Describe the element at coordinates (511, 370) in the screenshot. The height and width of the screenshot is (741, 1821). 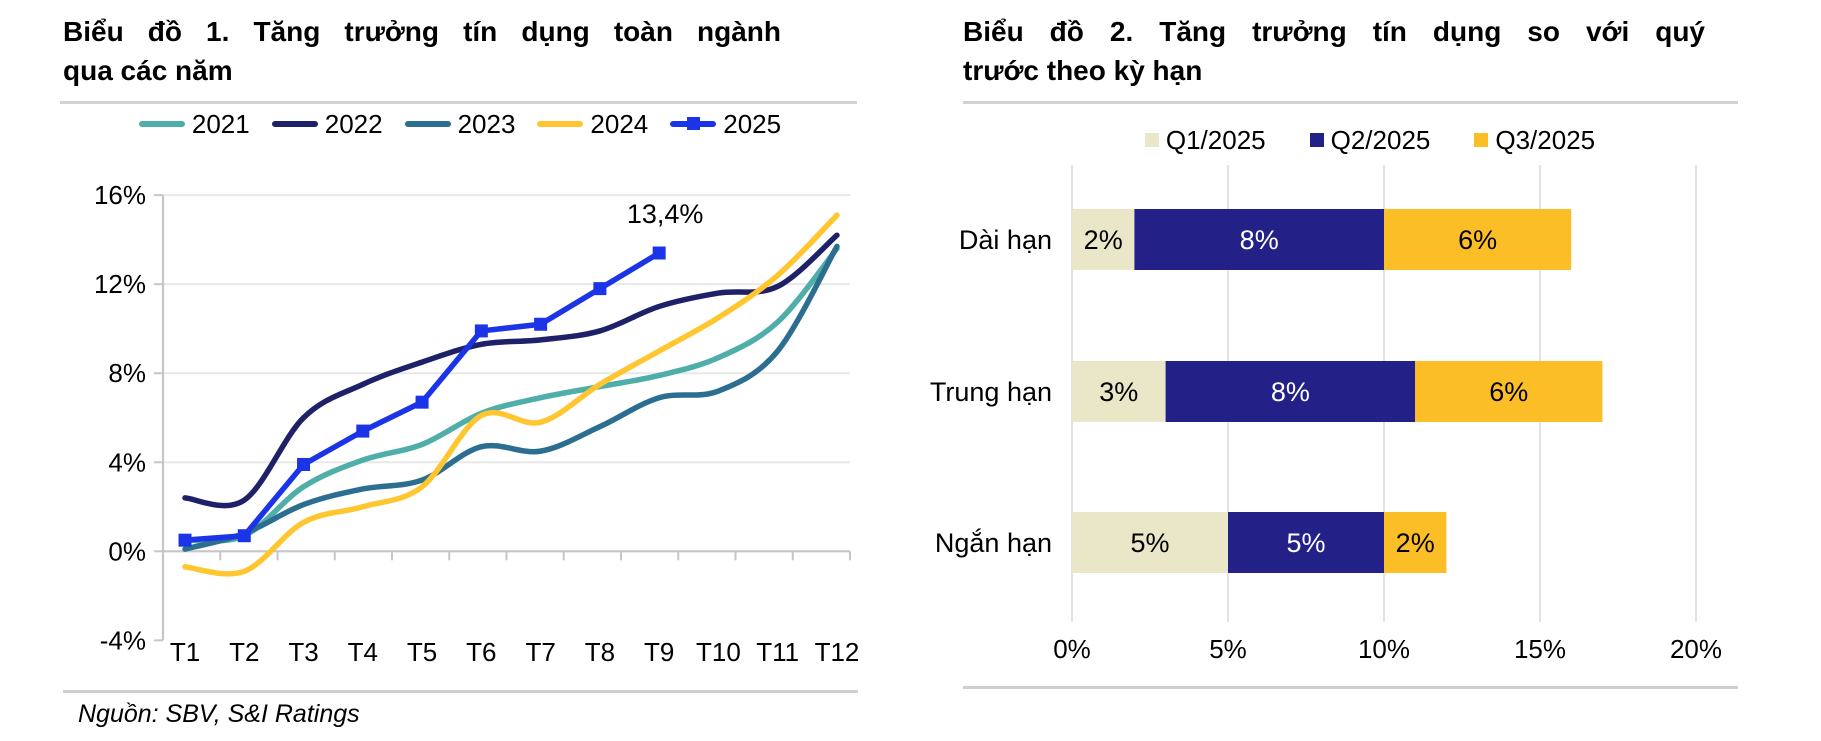
I see `series-line-2022` at that location.